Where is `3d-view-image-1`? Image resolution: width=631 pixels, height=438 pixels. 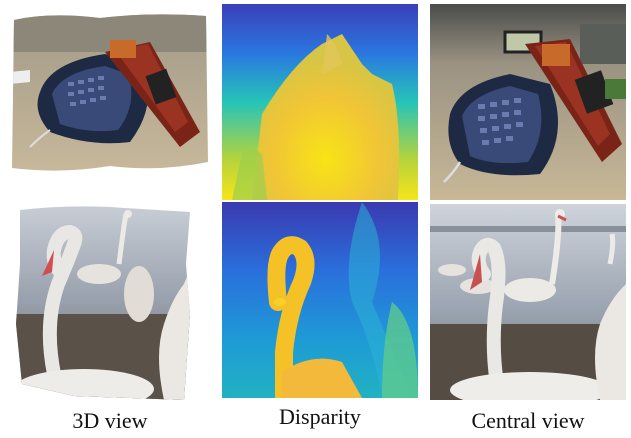
3d-view-image-1 is located at coordinates (110, 92).